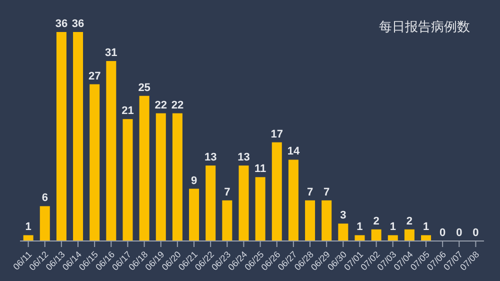 The width and height of the screenshot is (500, 281). Describe the element at coordinates (144, 88) in the screenshot. I see `data-label: 25` at that location.